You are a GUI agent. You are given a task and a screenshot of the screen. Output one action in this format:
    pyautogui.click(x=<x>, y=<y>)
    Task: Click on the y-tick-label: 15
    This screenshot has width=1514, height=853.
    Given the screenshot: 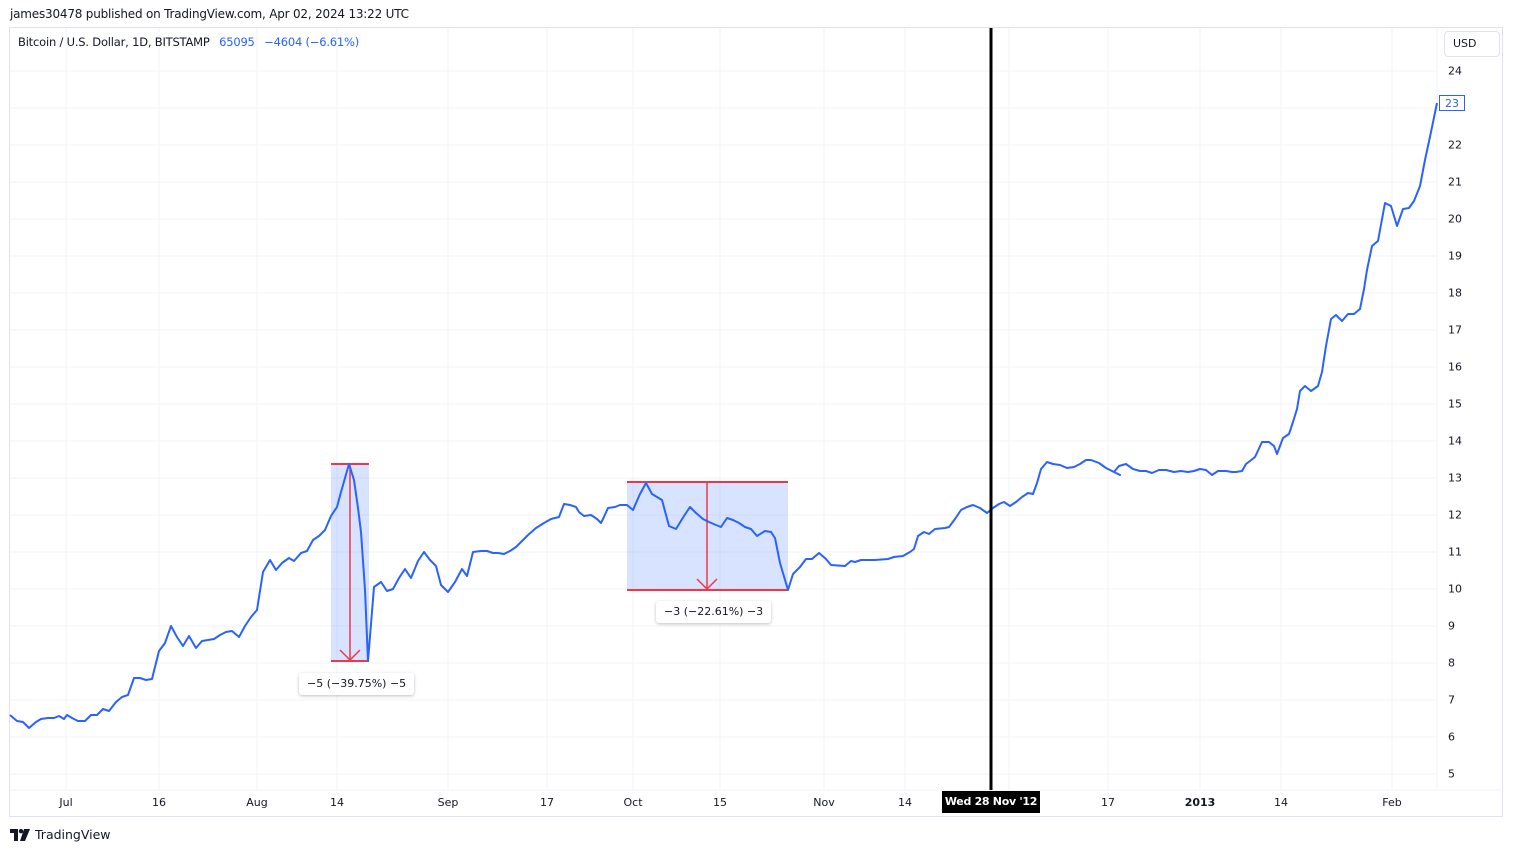 What is the action you would take?
    pyautogui.click(x=1455, y=404)
    